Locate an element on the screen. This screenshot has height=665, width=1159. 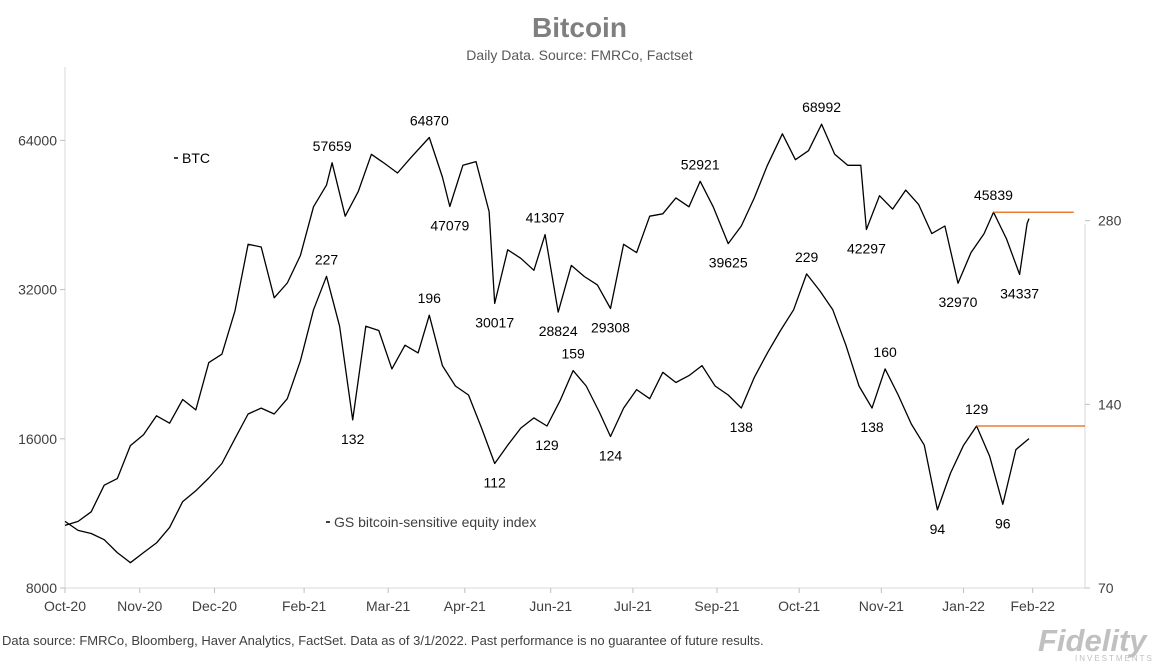
legend-entry: BTC is located at coordinates (196, 158).